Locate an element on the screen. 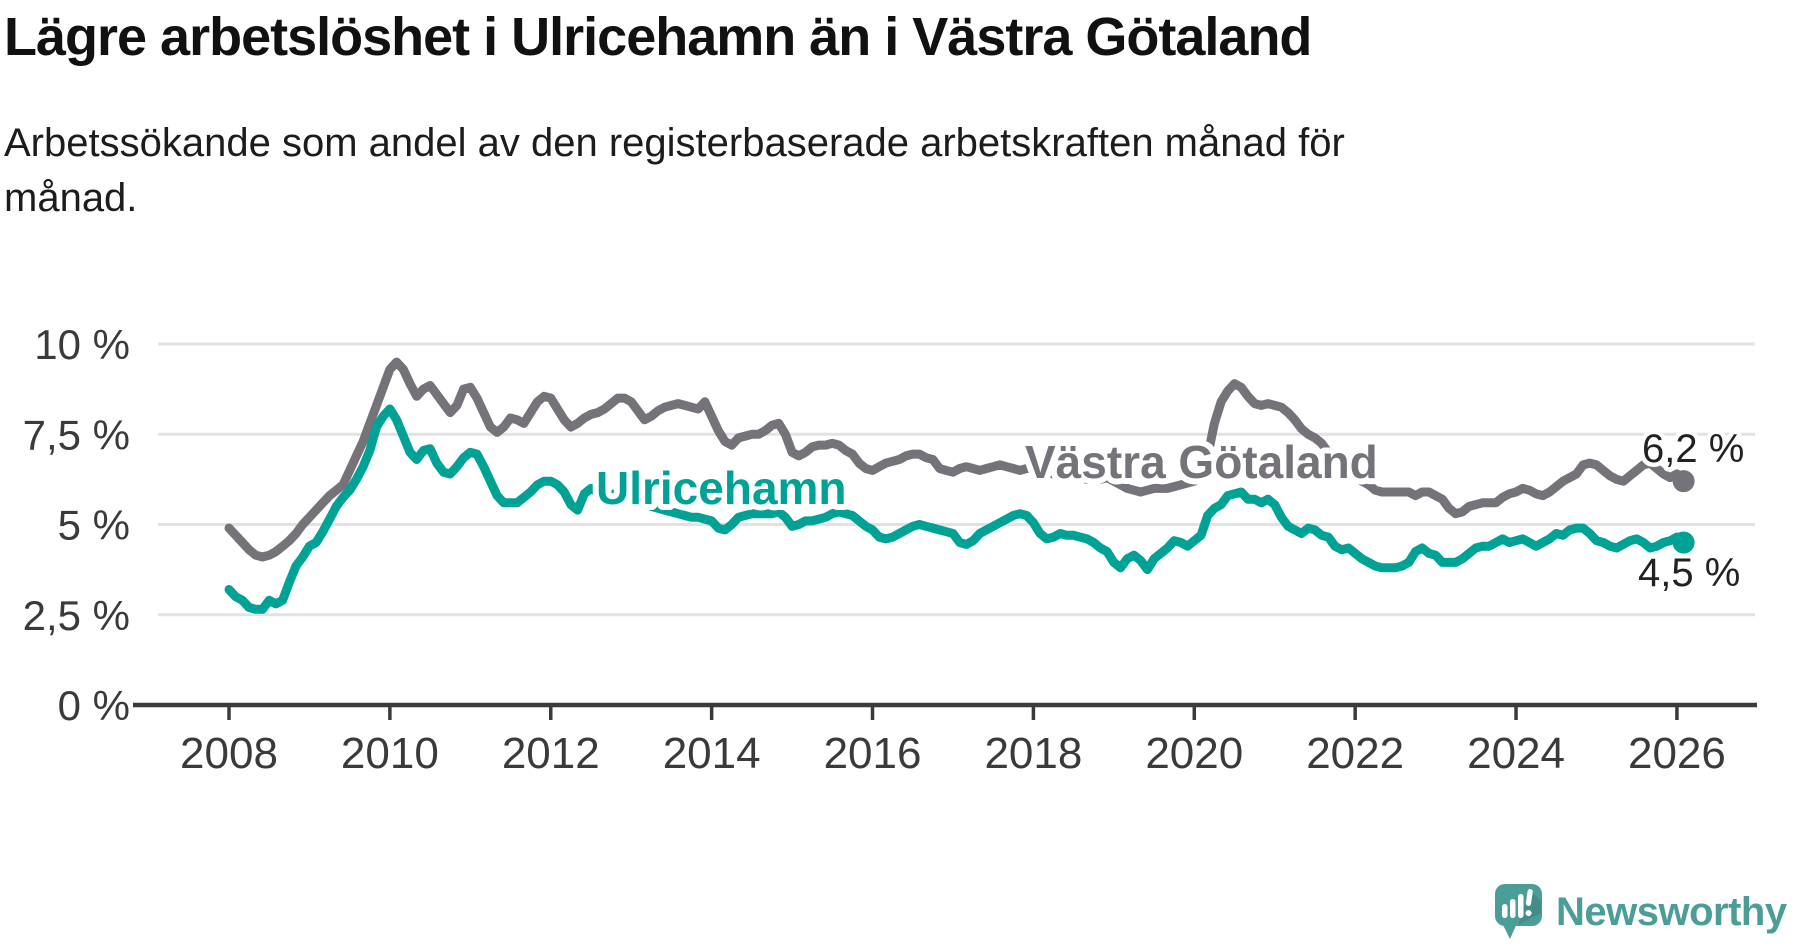 This screenshot has height=948, width=1800. x-tick-label: 2024 is located at coordinates (1516, 753).